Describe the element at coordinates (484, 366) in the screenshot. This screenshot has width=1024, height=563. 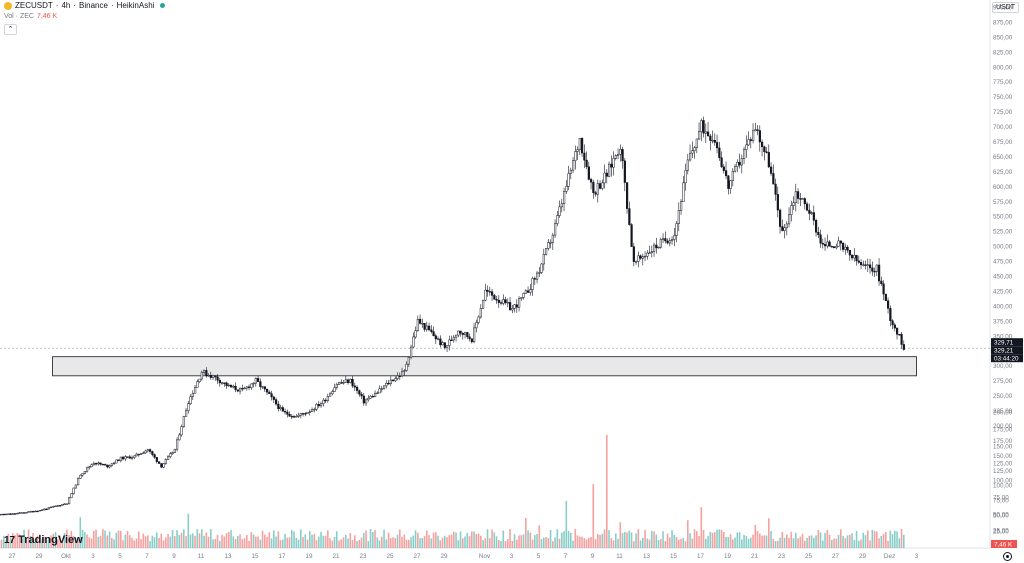
I see `support-zone-rectangle` at that location.